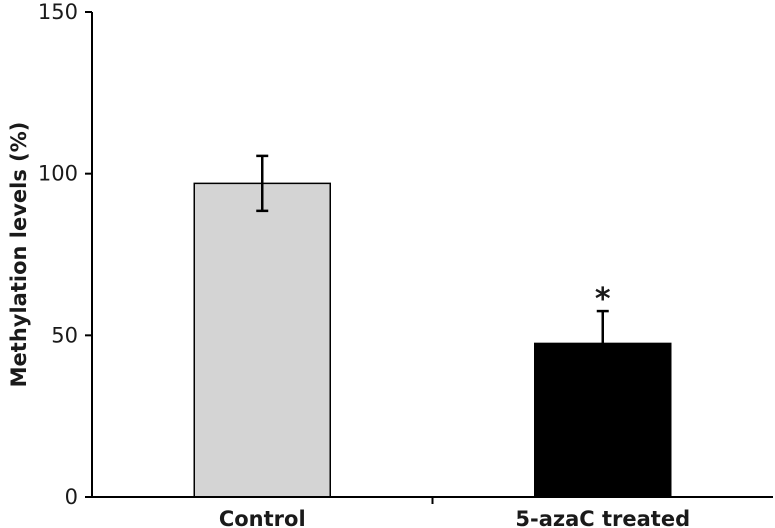 This screenshot has width=775, height=528. I want to click on y-tick-label: 100, so click(58, 174).